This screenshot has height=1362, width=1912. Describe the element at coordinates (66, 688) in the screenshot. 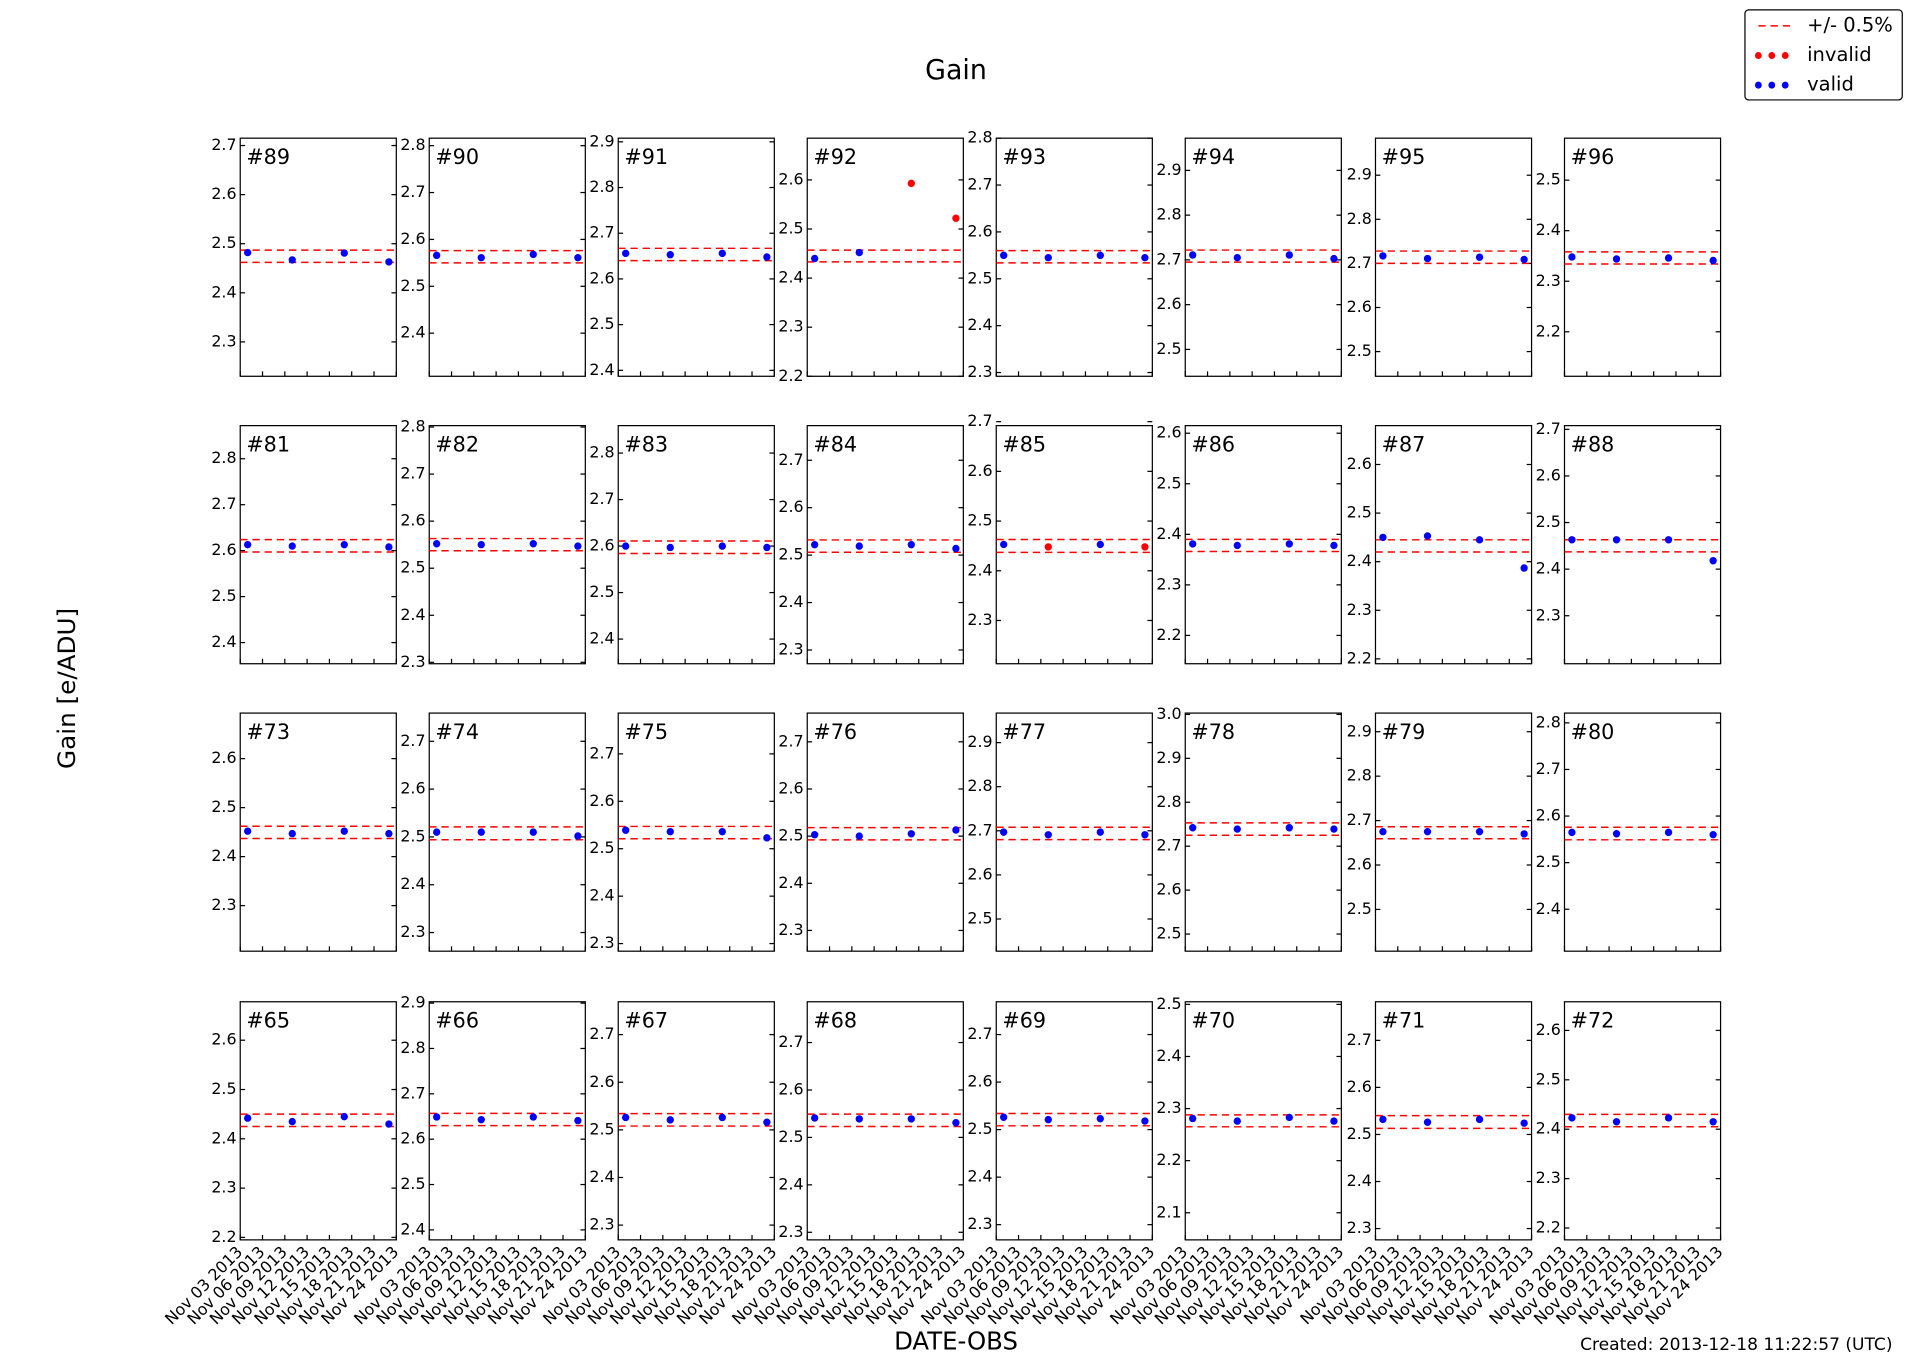

I see `y-axis-label: Gain [e/ADU]` at that location.